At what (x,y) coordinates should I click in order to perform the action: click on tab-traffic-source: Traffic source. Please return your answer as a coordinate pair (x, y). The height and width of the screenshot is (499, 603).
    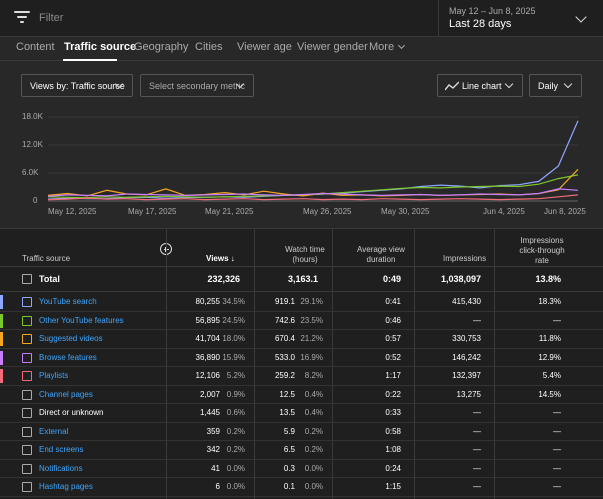
    Looking at the image, I should click on (100, 47).